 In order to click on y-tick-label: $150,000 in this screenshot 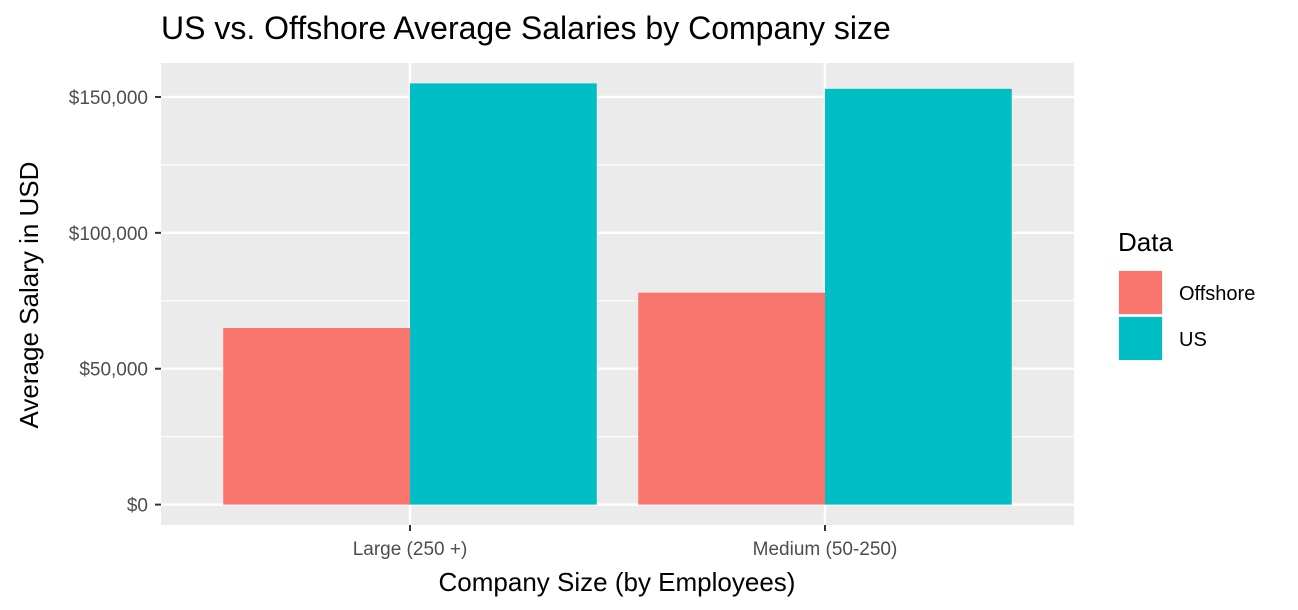, I will do `click(108, 98)`.